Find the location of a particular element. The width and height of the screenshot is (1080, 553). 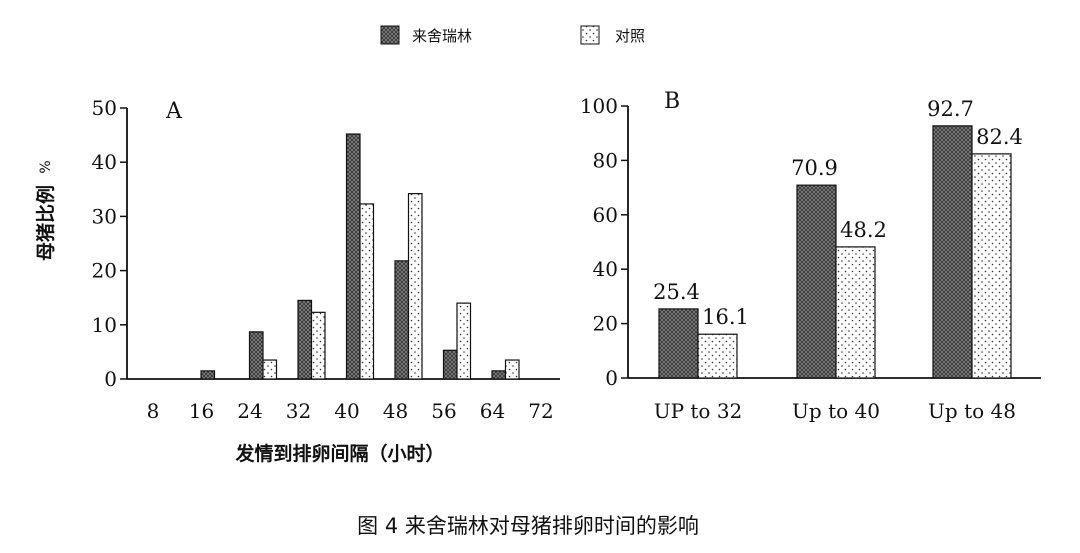

panel-b-x-tick-label: Up to 40 is located at coordinates (836, 411).